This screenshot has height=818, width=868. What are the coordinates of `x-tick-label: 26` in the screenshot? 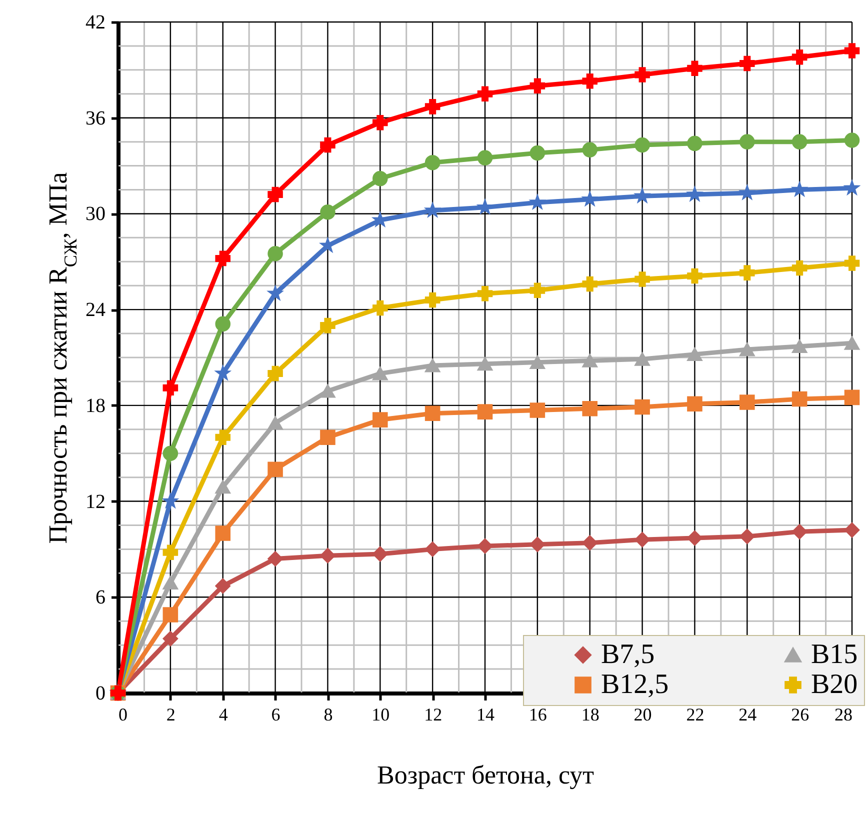 It's located at (800, 714).